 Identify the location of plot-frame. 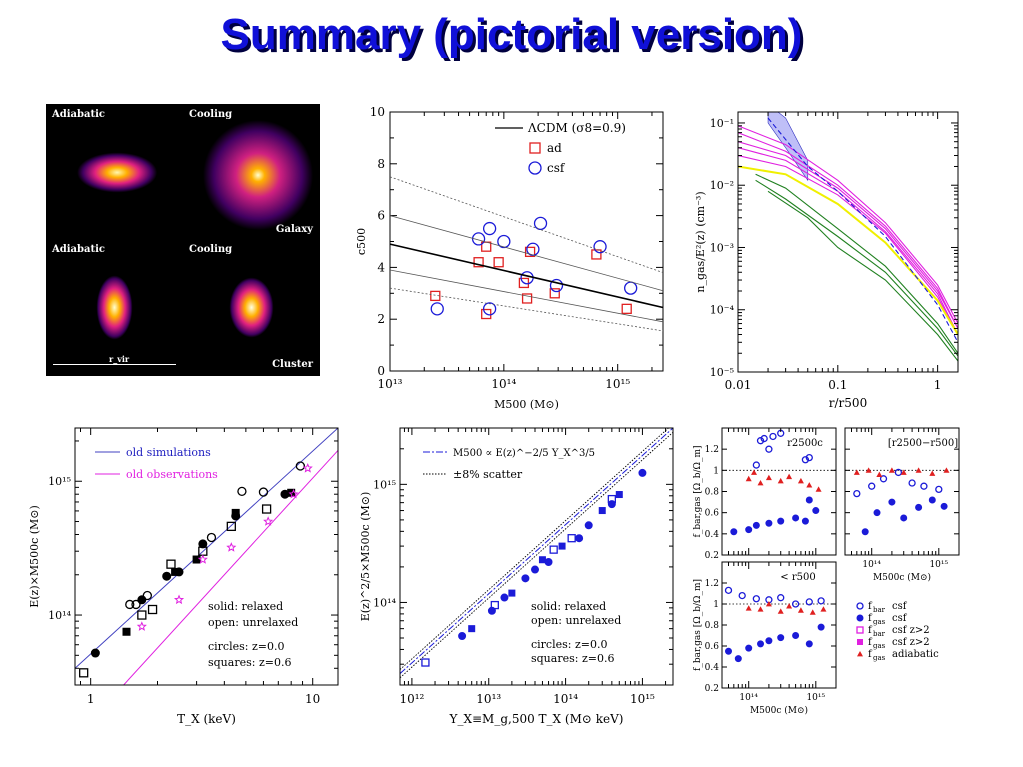
(848, 242).